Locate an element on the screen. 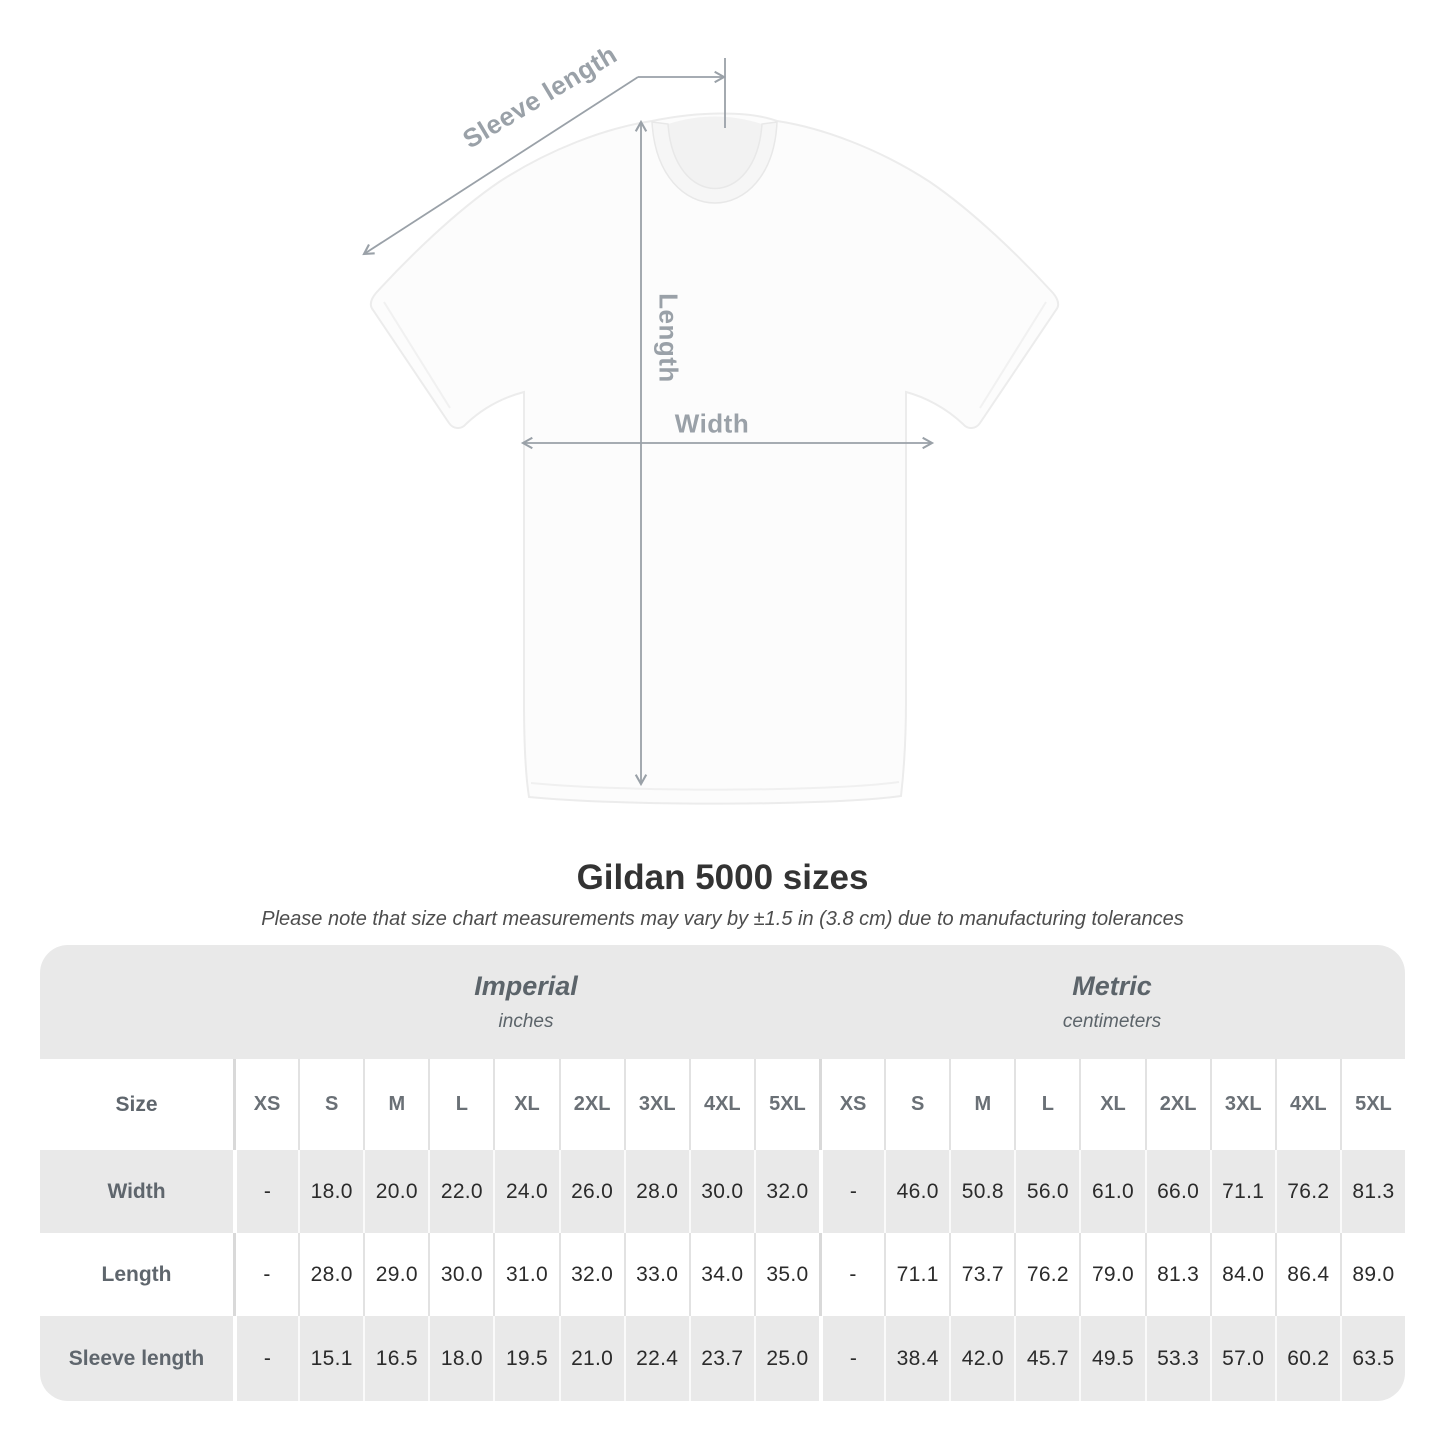 The width and height of the screenshot is (1445, 1445). value-cell: 86.4 is located at coordinates (1307, 1274).